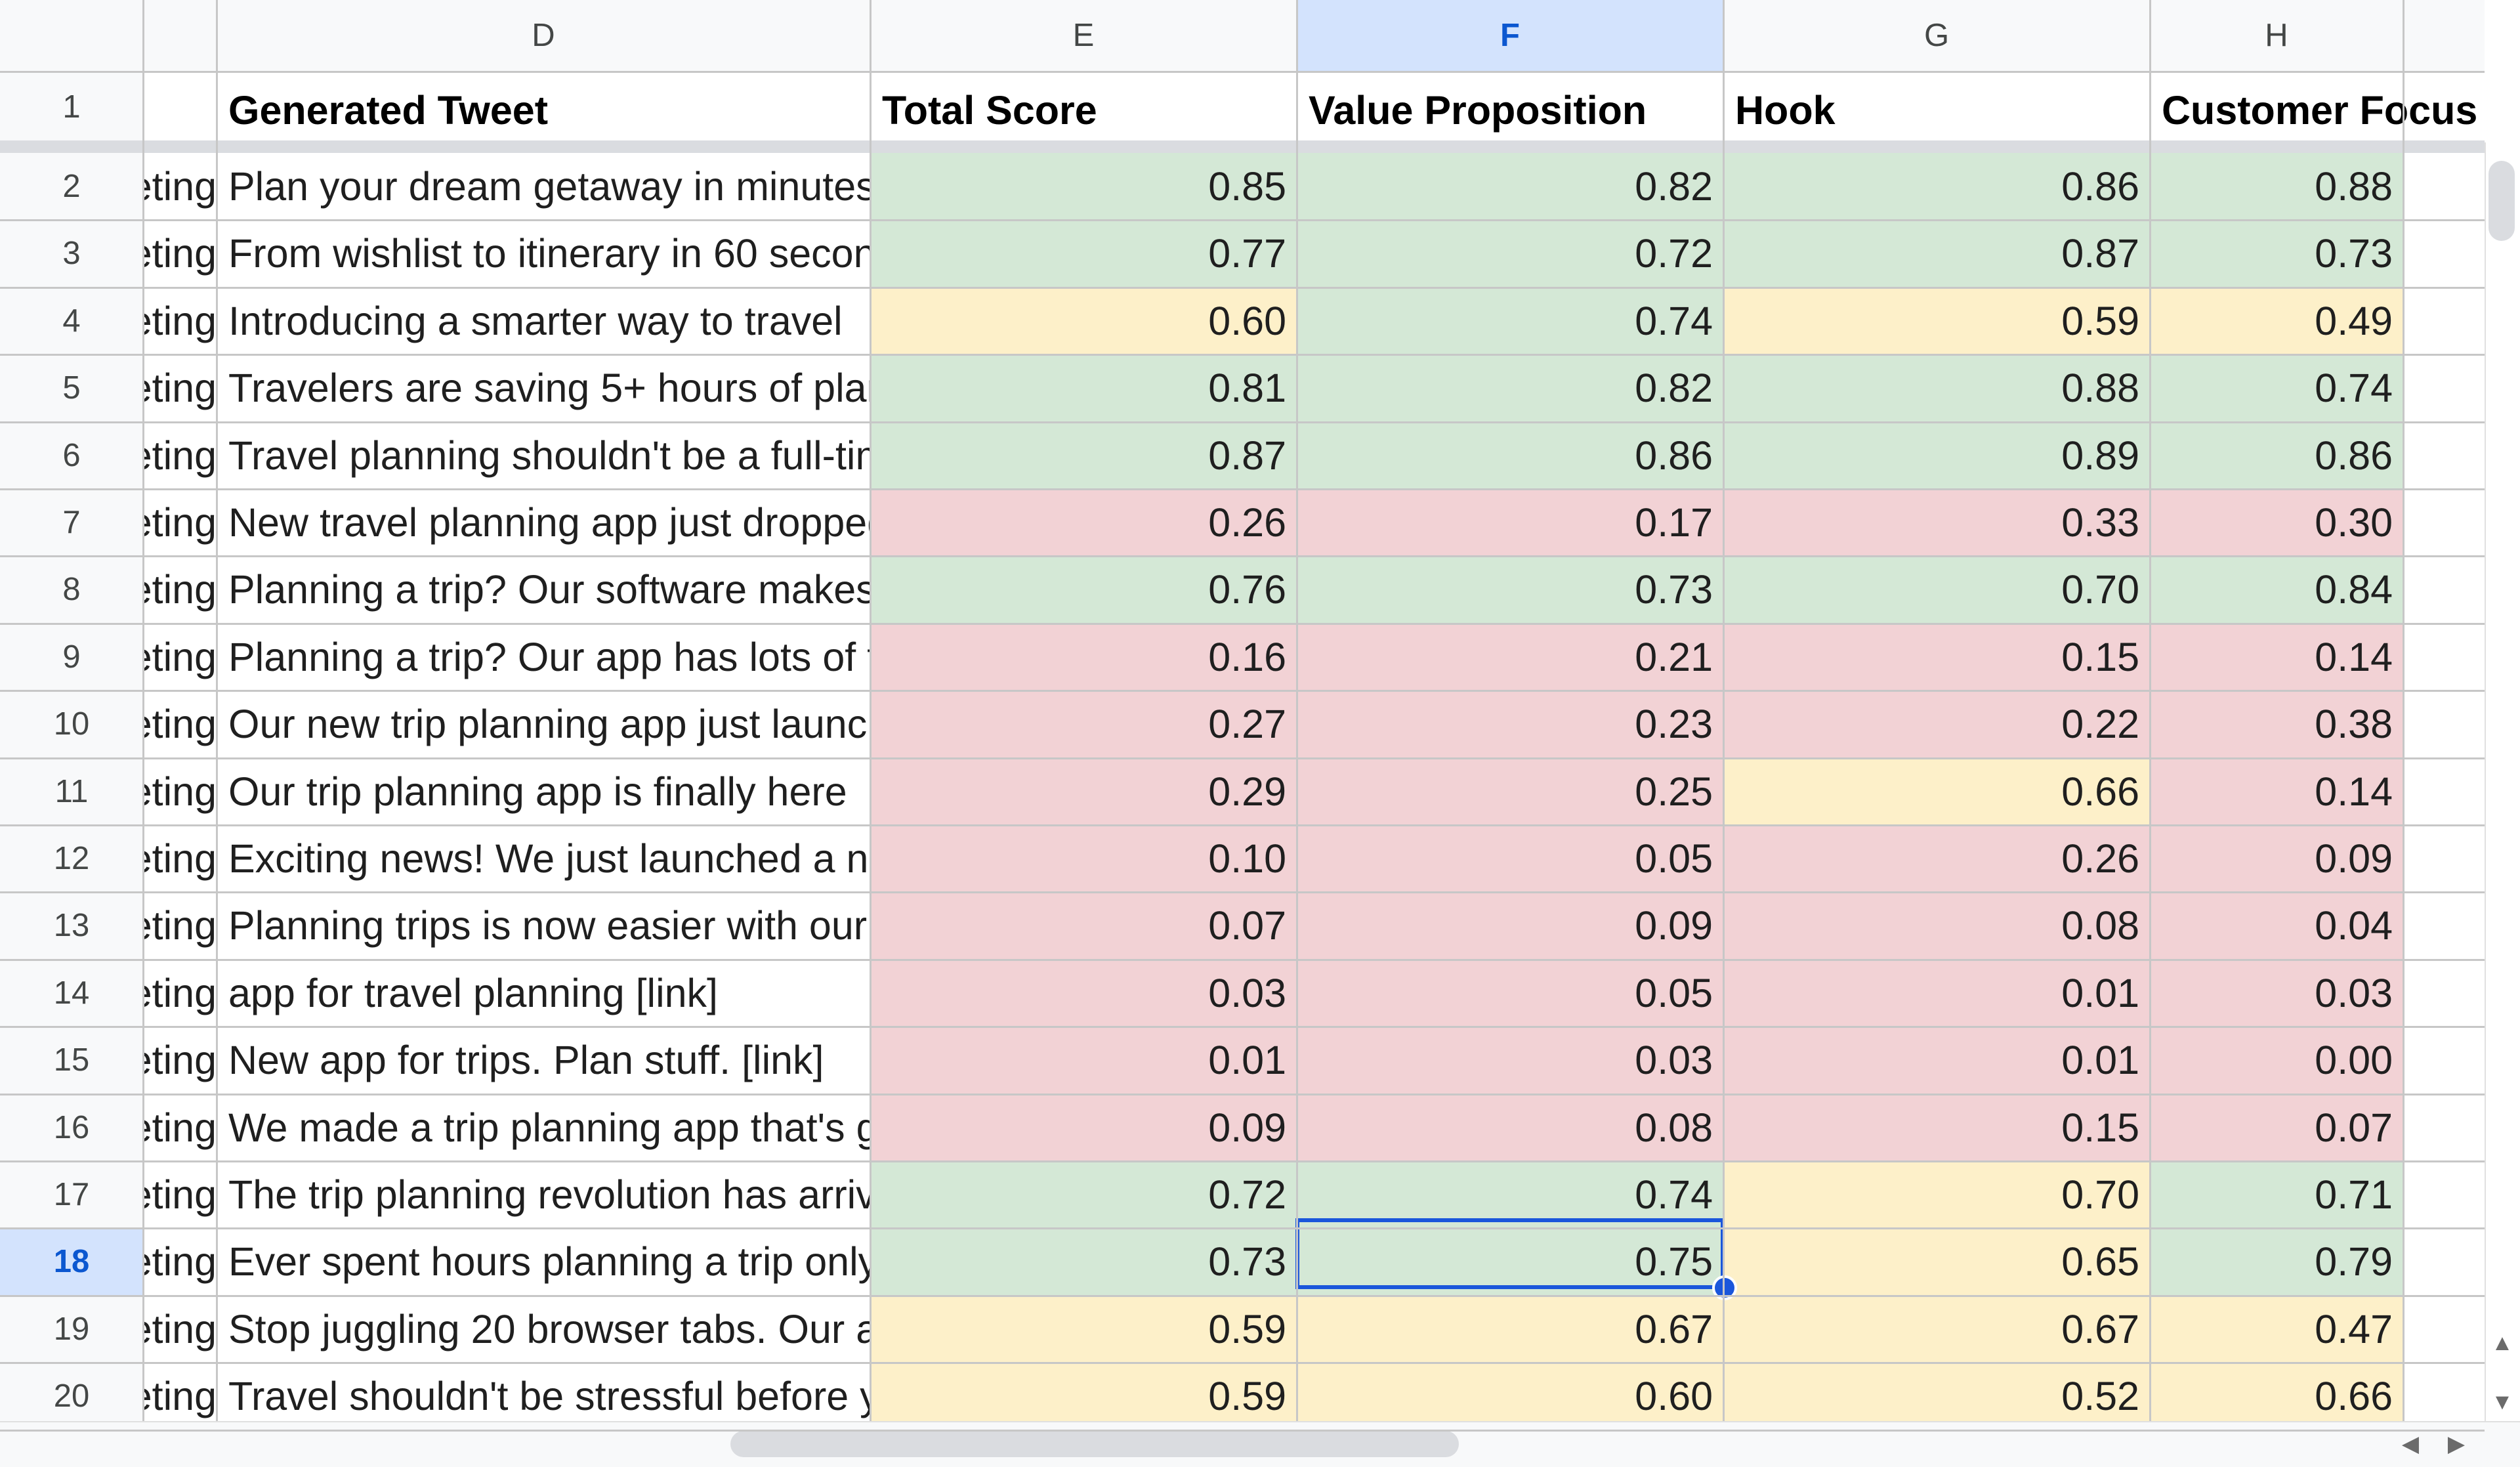 The image size is (2520, 1467). Describe the element at coordinates (526, 1060) in the screenshot. I see `tweet-cell: New app for trips. Plan stuff. [link]` at that location.